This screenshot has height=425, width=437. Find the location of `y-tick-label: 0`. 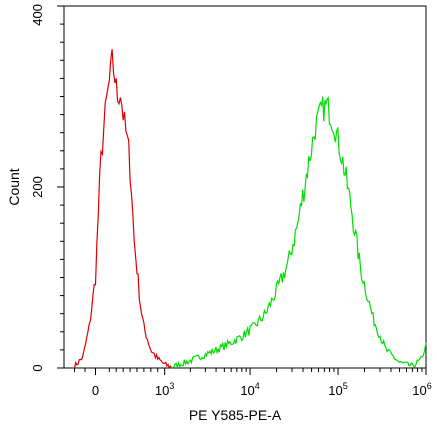

y-tick-label: 0 is located at coordinates (37, 367).